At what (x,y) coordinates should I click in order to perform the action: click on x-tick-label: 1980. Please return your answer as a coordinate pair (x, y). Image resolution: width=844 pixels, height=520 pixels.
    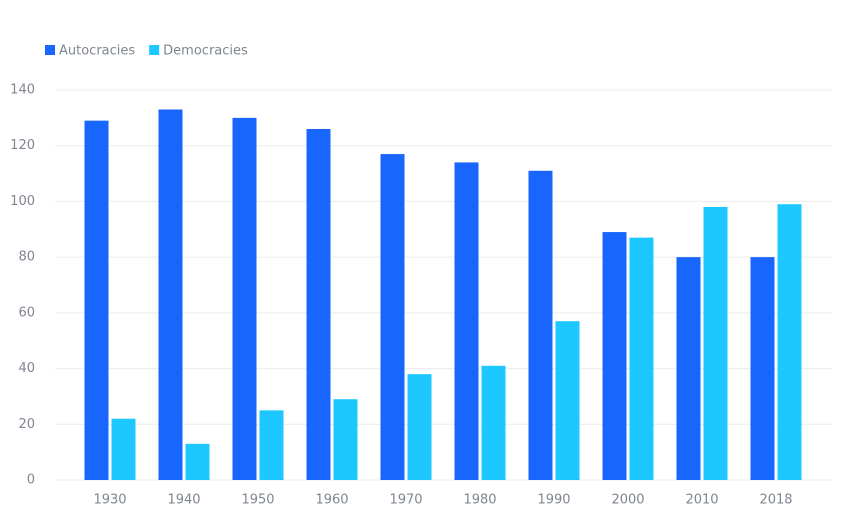
    Looking at the image, I should click on (479, 500).